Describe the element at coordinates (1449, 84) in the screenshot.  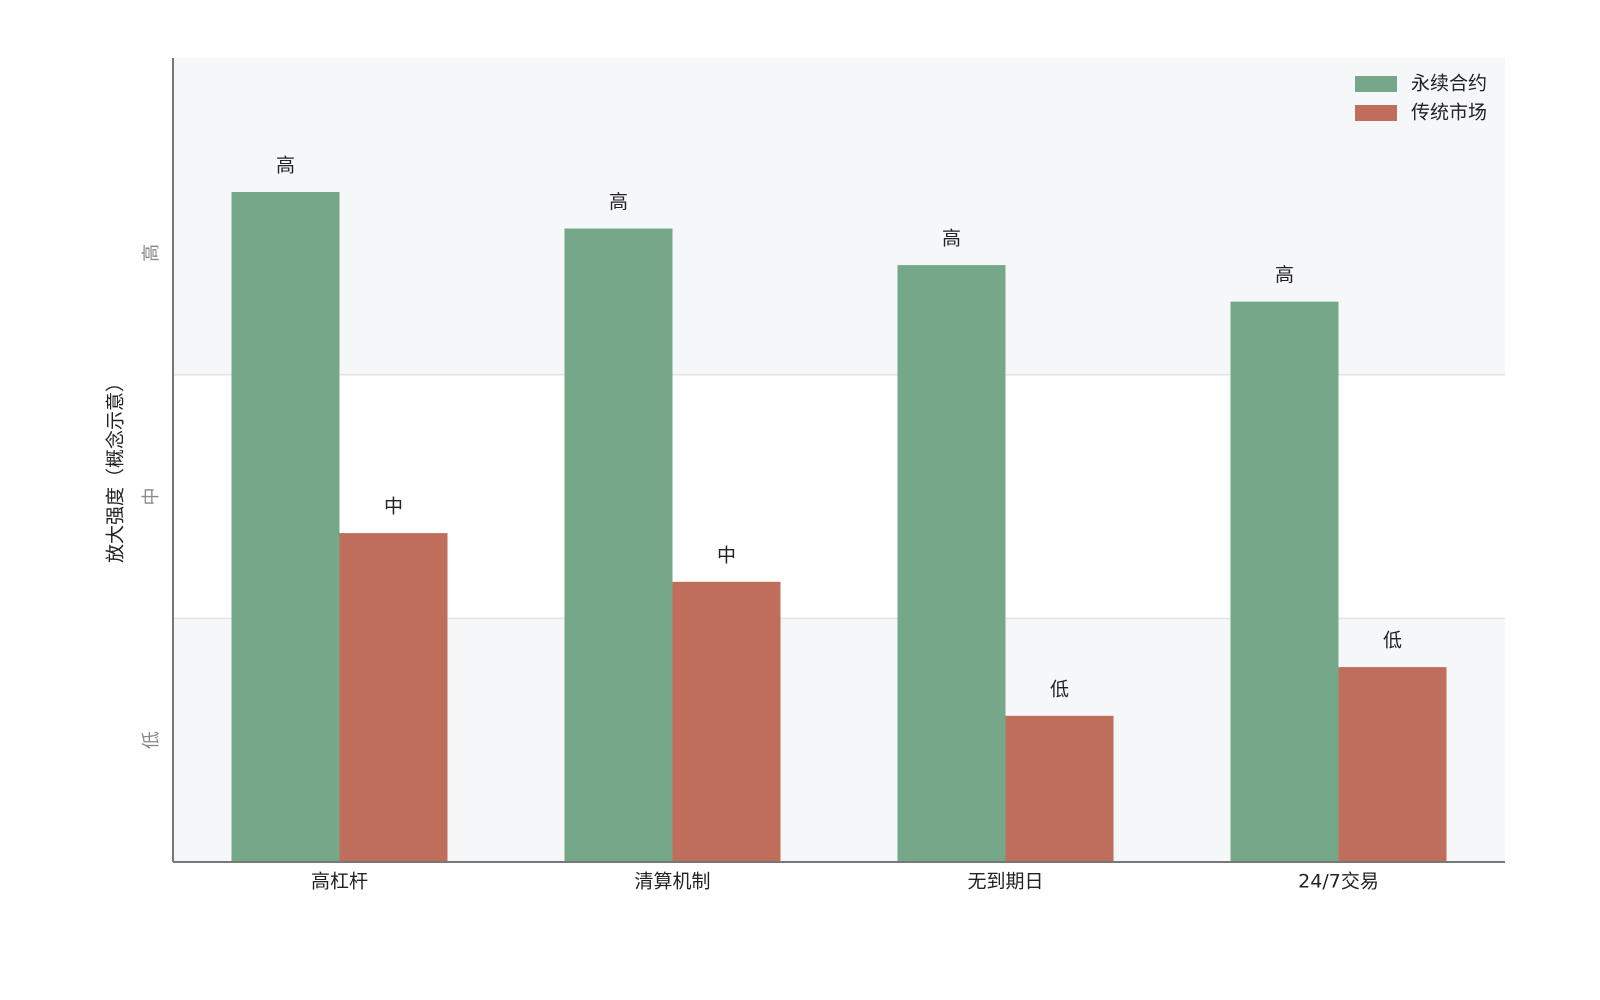
I see `legend-label: 永续合约` at that location.